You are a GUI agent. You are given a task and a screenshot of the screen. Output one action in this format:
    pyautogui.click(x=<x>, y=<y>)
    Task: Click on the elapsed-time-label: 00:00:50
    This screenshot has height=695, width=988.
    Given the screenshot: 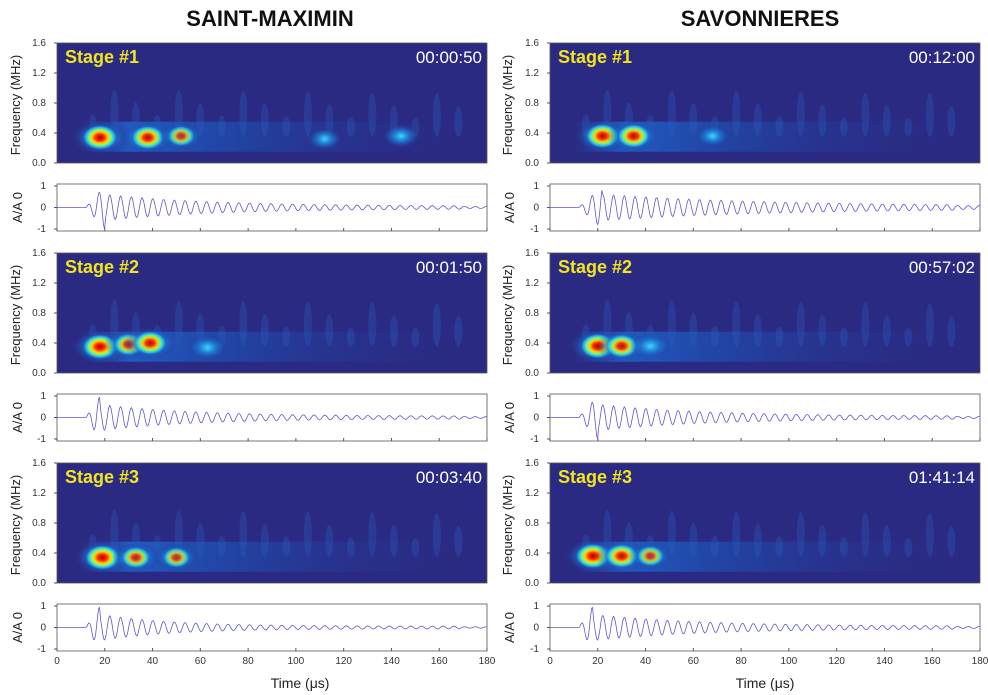 What is the action you would take?
    pyautogui.click(x=449, y=57)
    